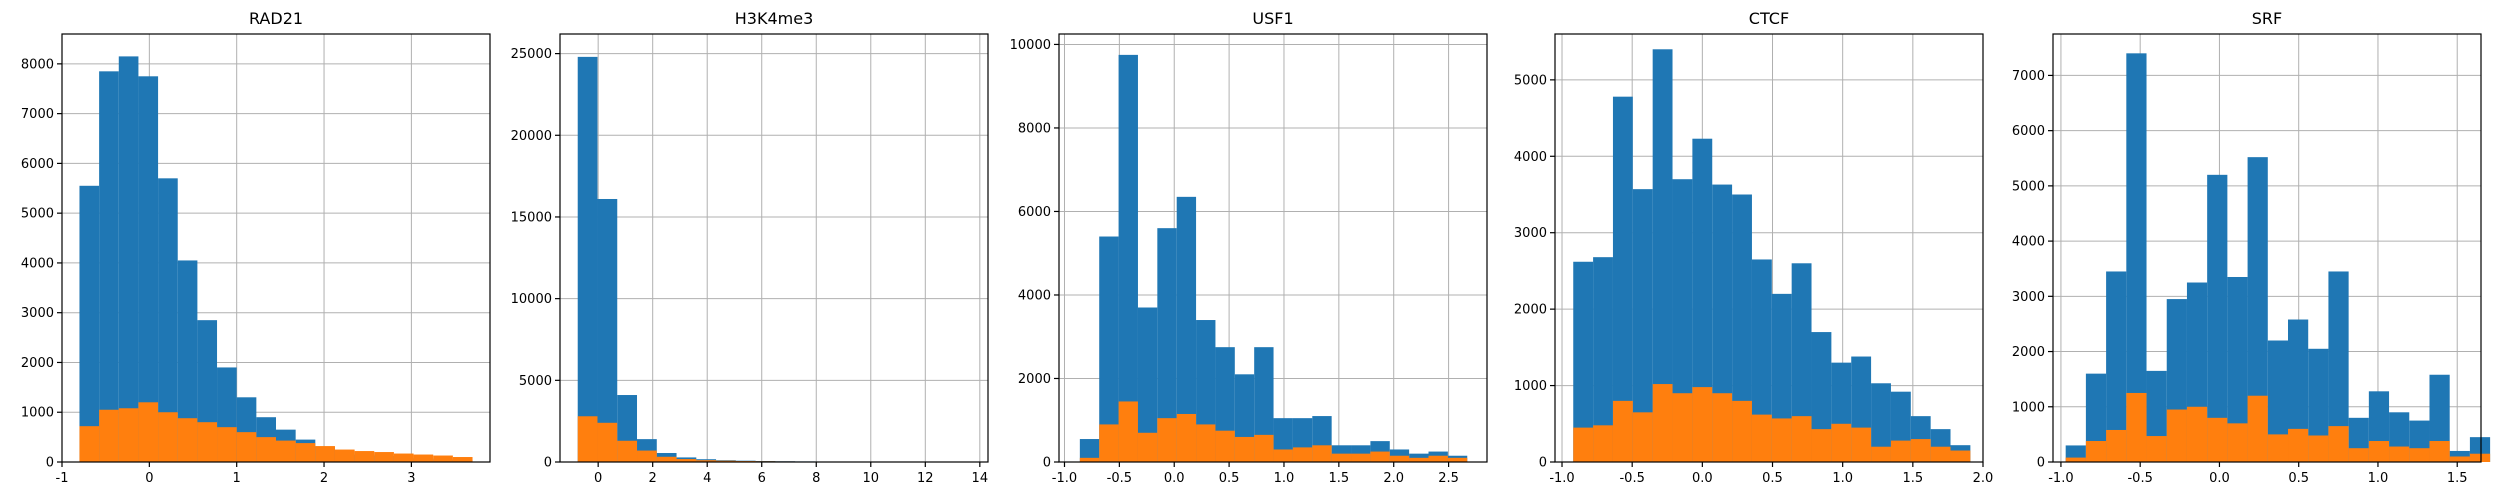 The image size is (2500, 500). Describe the element at coordinates (1034, 379) in the screenshot. I see `y-tick-label: 2000` at that location.